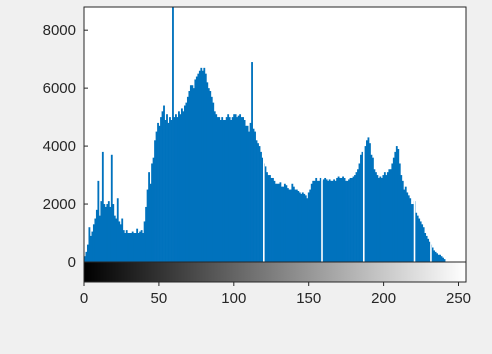 The height and width of the screenshot is (354, 492). What do you see at coordinates (275, 272) in the screenshot?
I see `grayscale-colorbar` at bounding box center [275, 272].